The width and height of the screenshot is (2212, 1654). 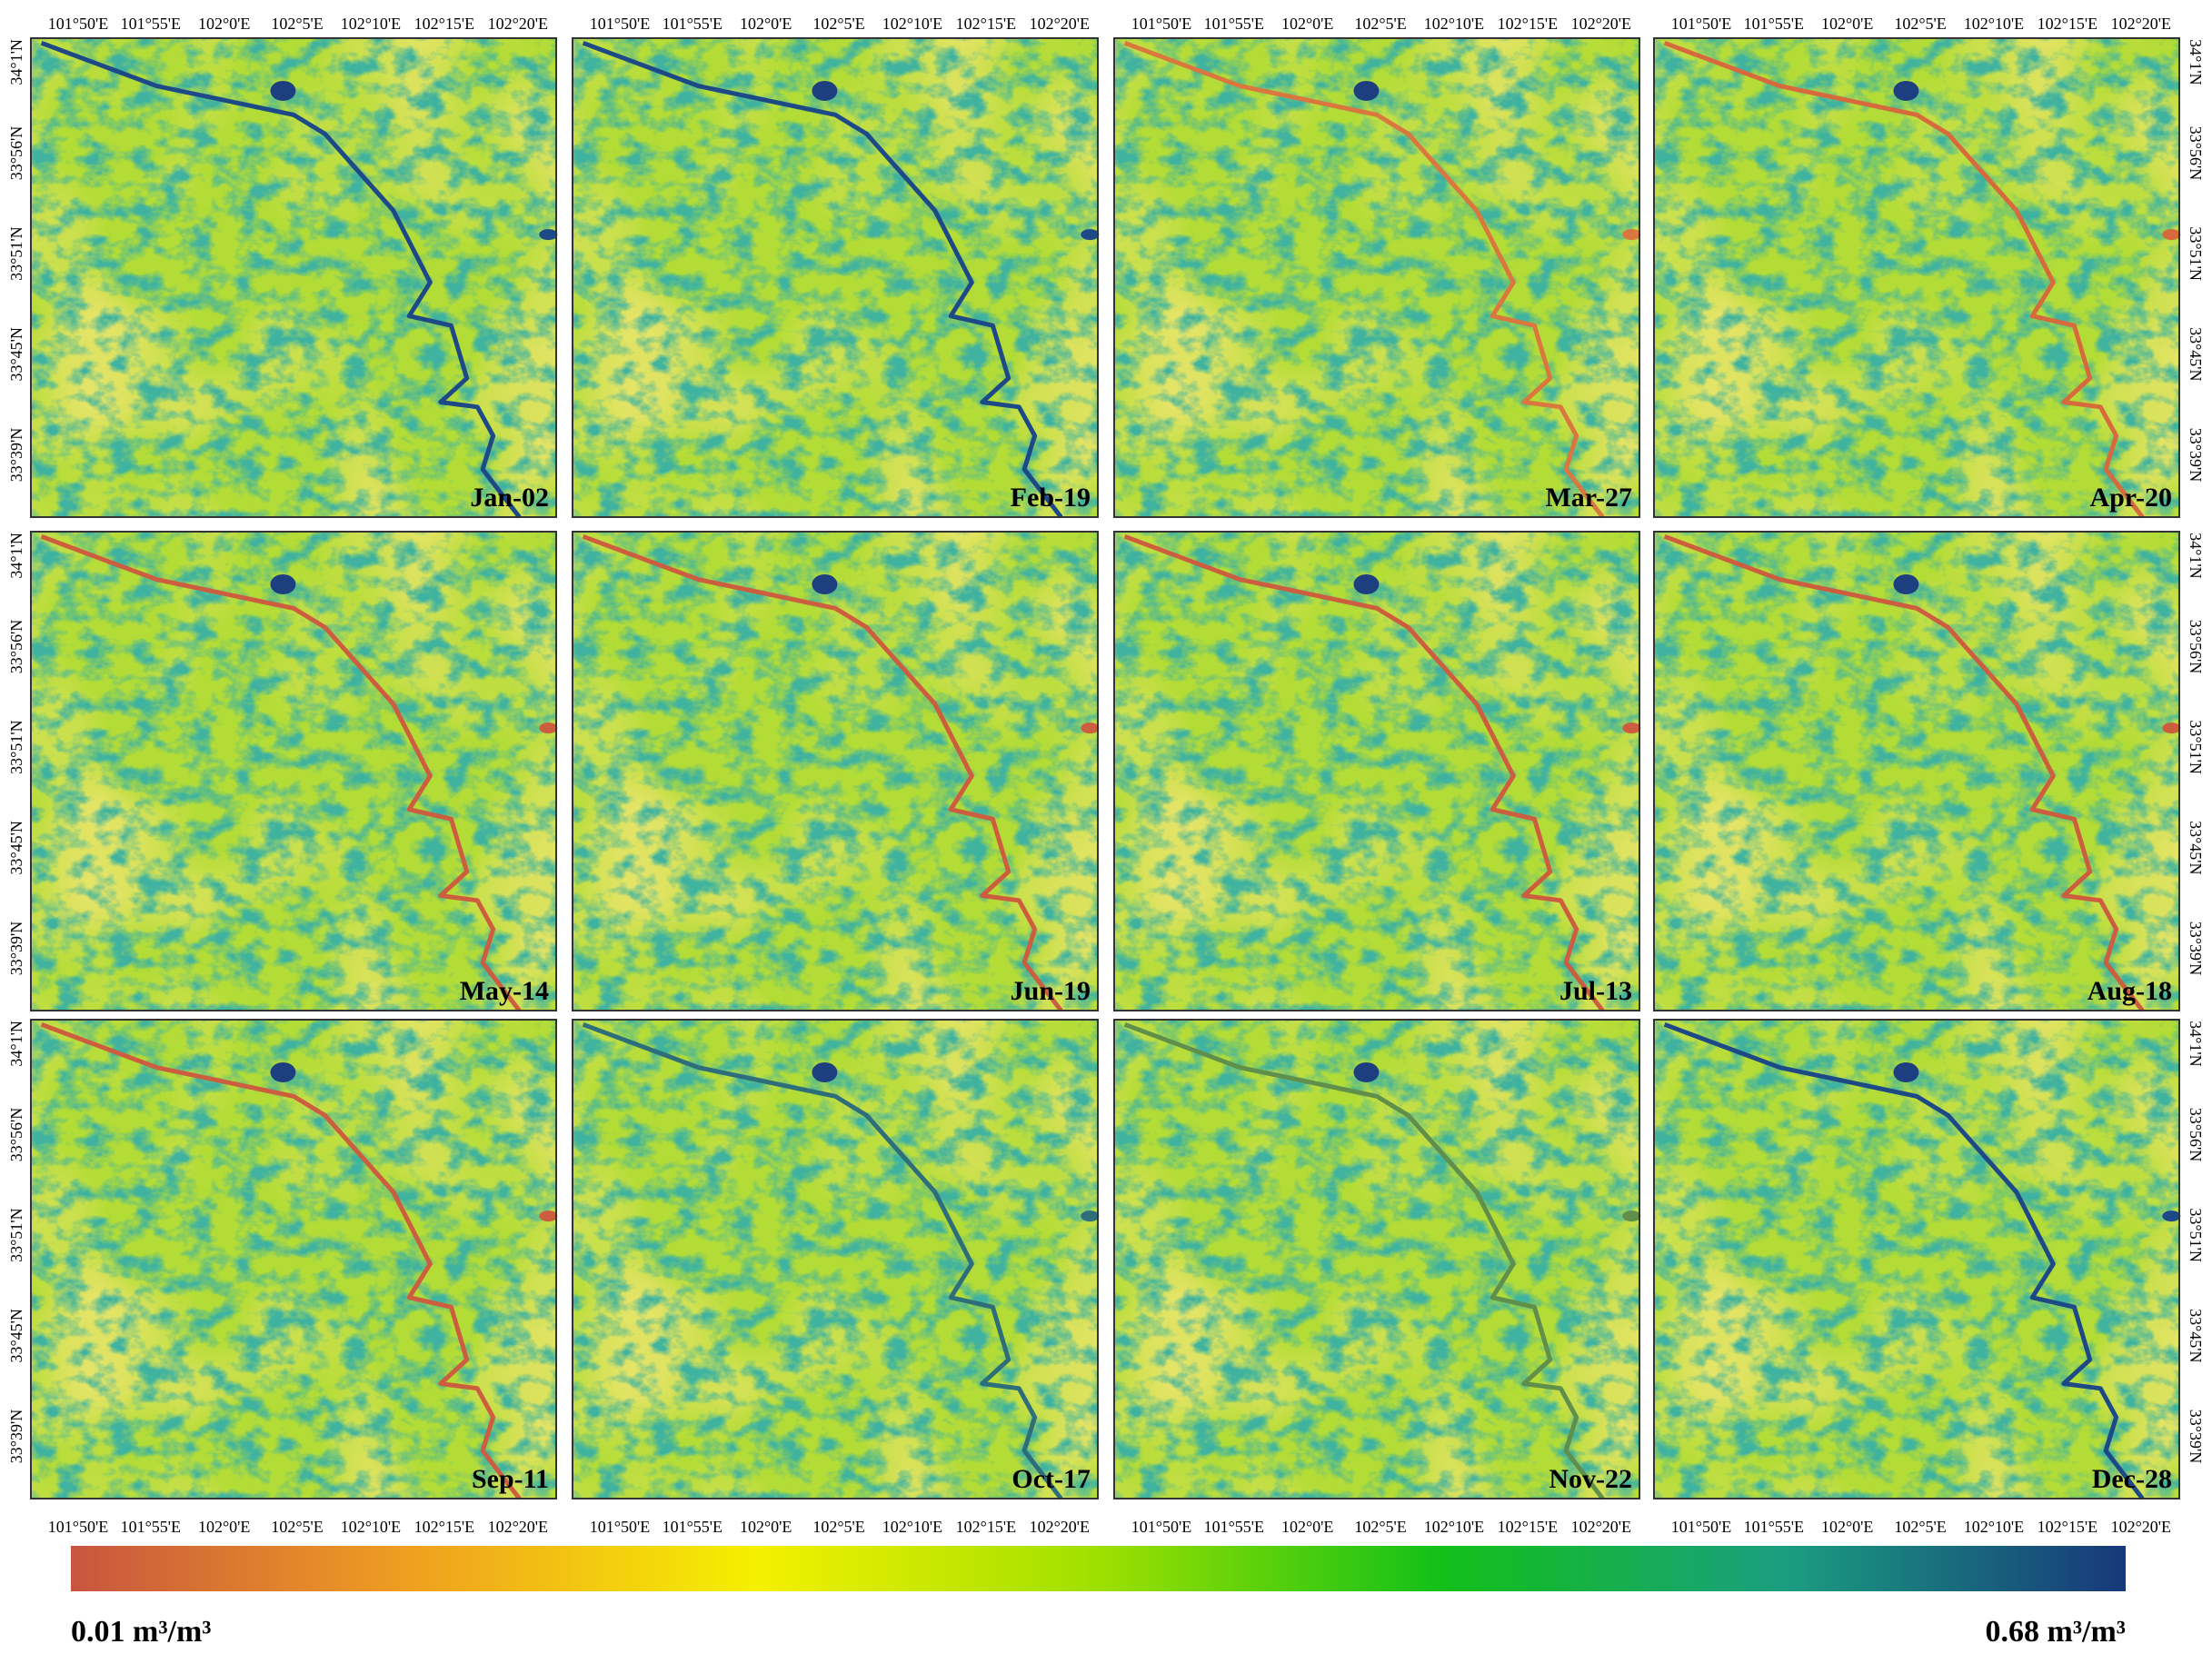 I want to click on map-panel: Jul-13, so click(x=1377, y=771).